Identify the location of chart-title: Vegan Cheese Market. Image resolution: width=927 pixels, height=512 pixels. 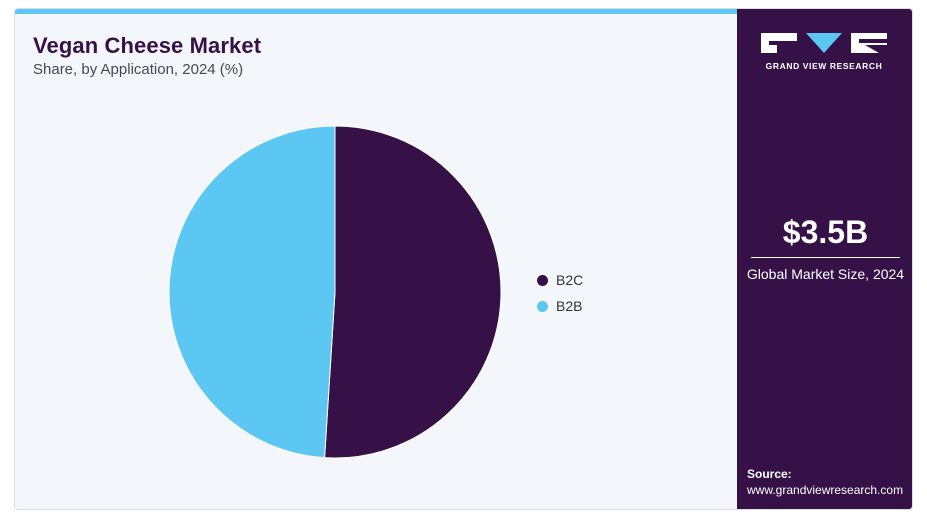
(147, 45).